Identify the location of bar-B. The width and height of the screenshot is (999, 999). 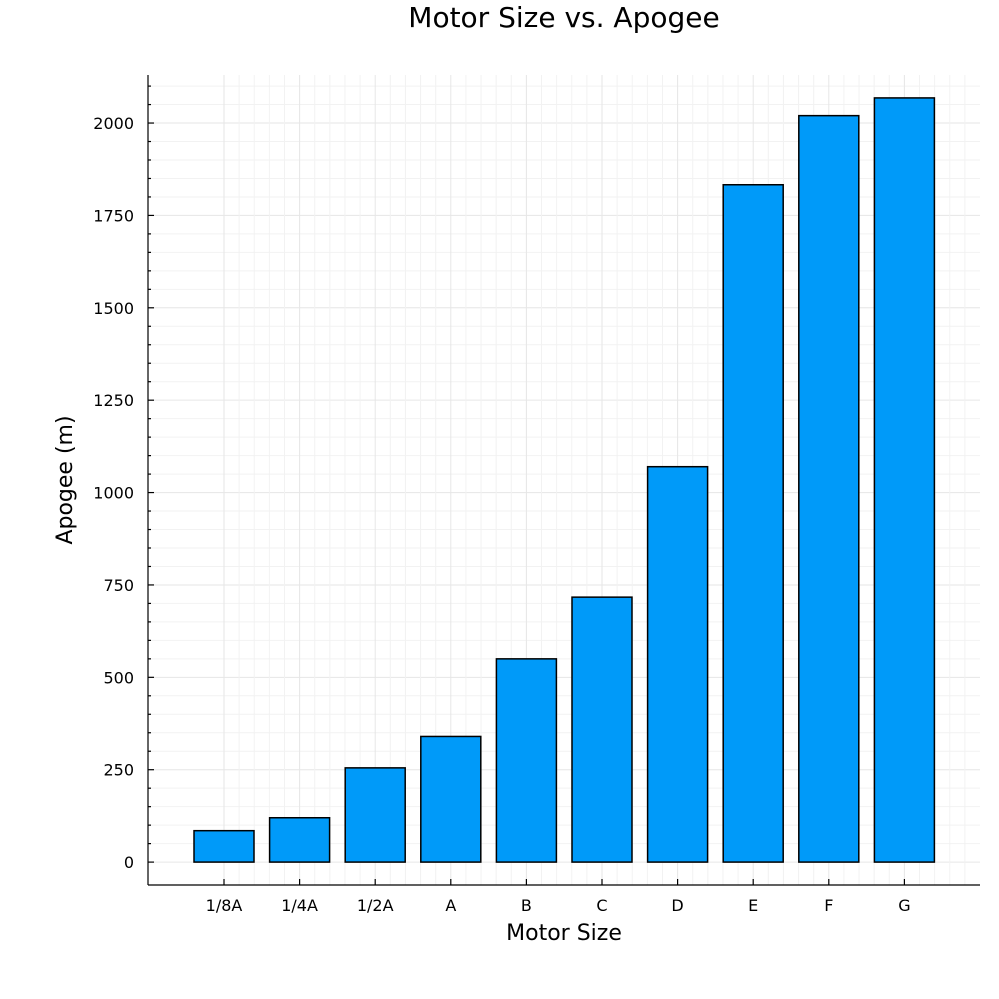
(526, 760).